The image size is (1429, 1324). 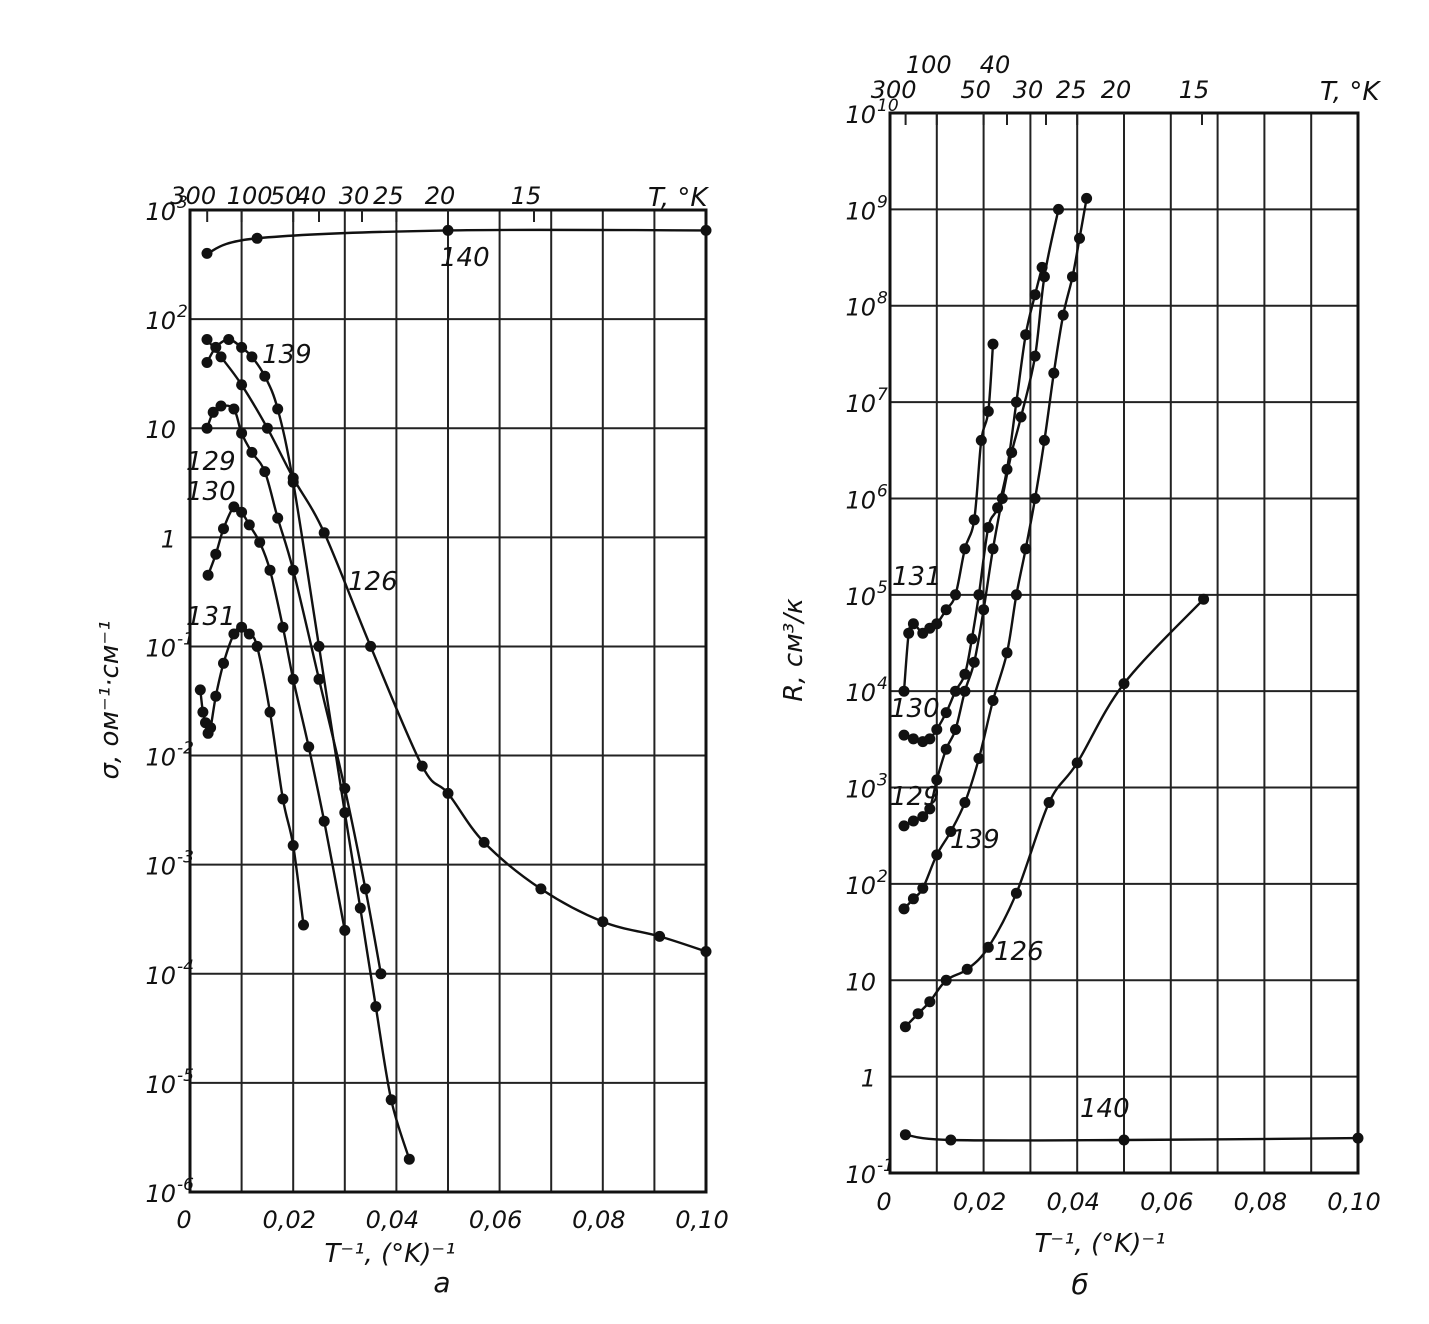 I want to click on top-tick-label: 25, so click(x=1071, y=90).